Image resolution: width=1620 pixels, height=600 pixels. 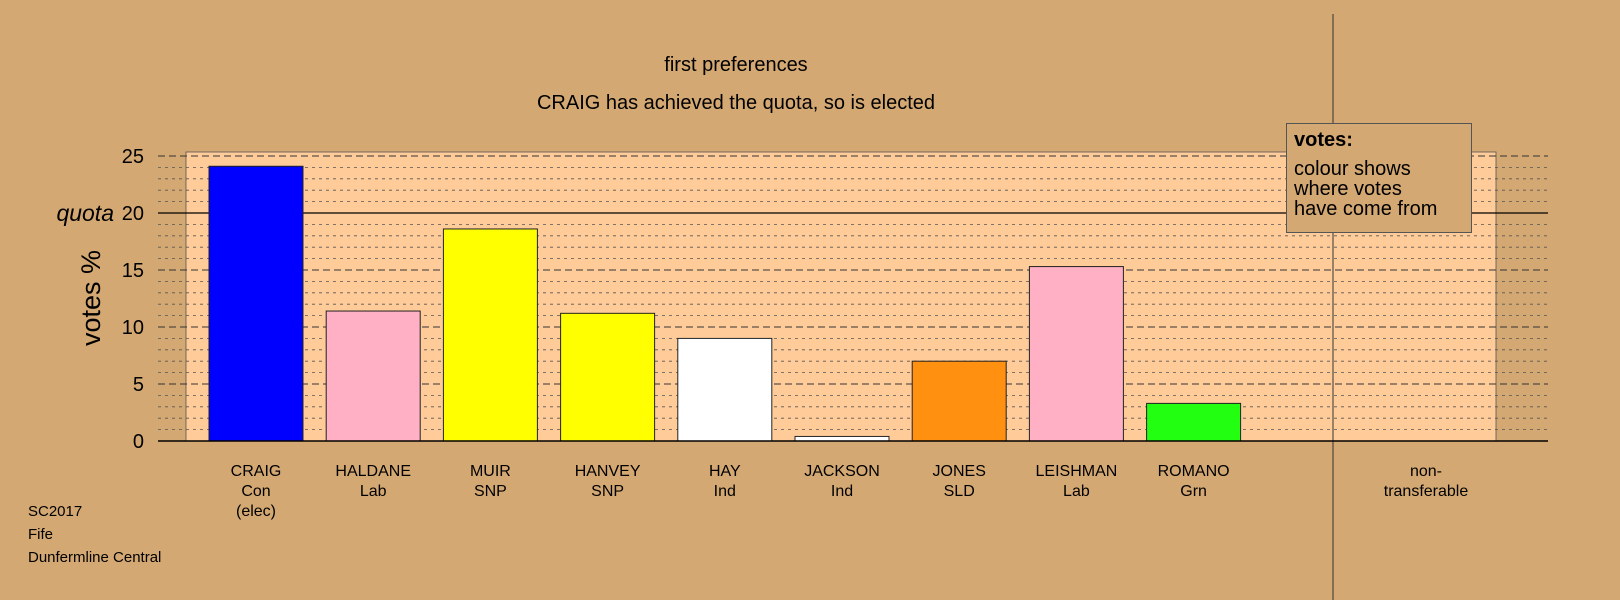 What do you see at coordinates (1076, 491) in the screenshot?
I see `x-label-leishman-1: Lab` at bounding box center [1076, 491].